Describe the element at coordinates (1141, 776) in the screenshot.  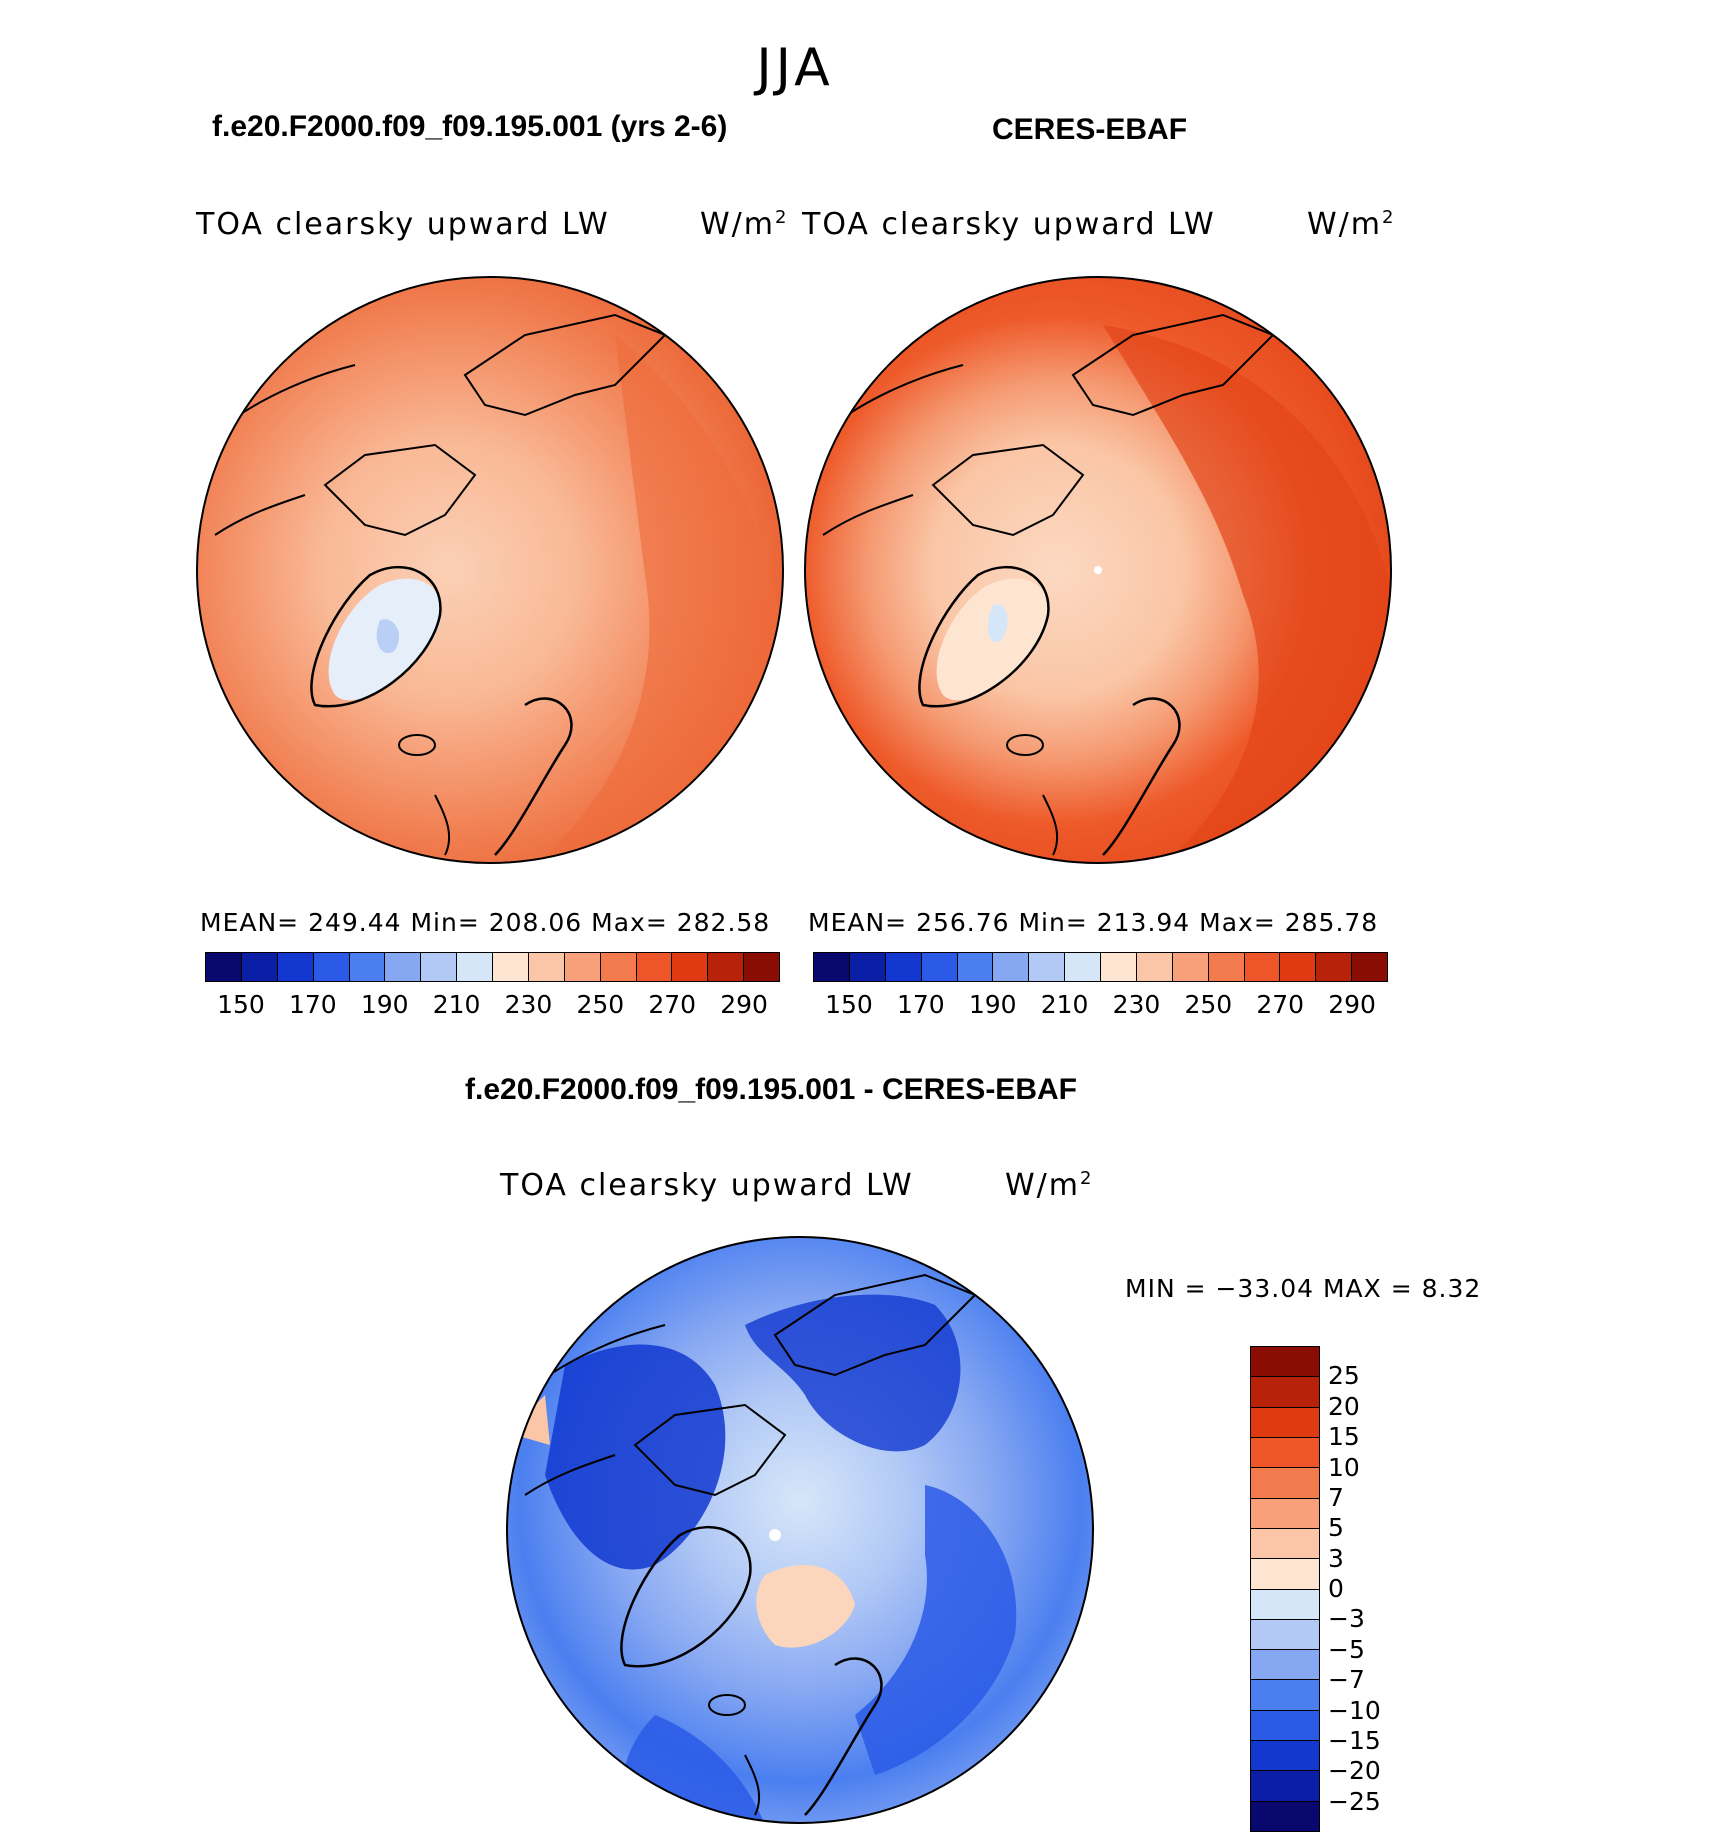
I see `panel2-coastline-scandinavia` at that location.